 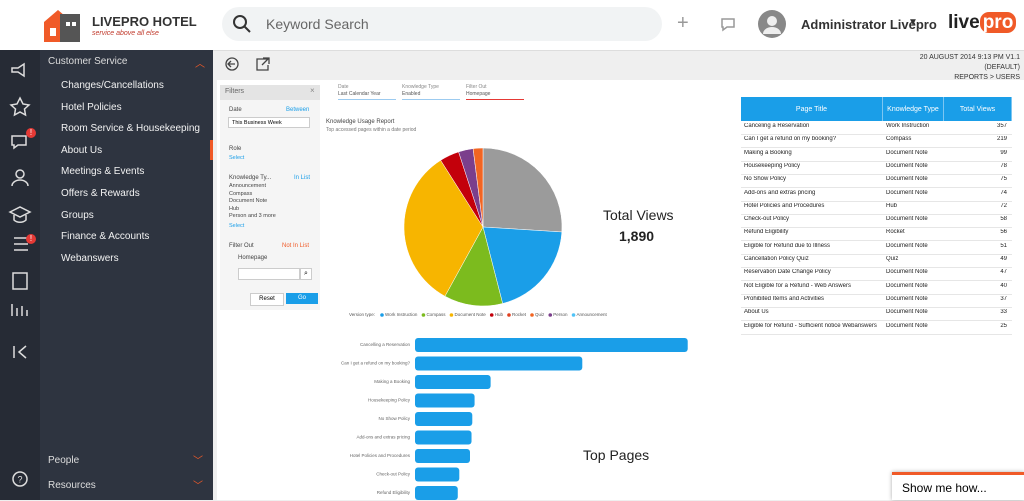 I want to click on section-title: People, so click(x=64, y=460).